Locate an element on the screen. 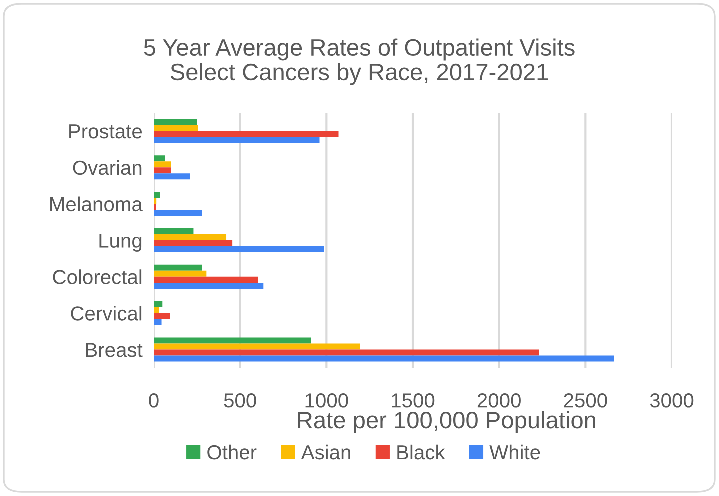 This screenshot has height=496, width=719. y-tick-label: Breast is located at coordinates (114, 350).